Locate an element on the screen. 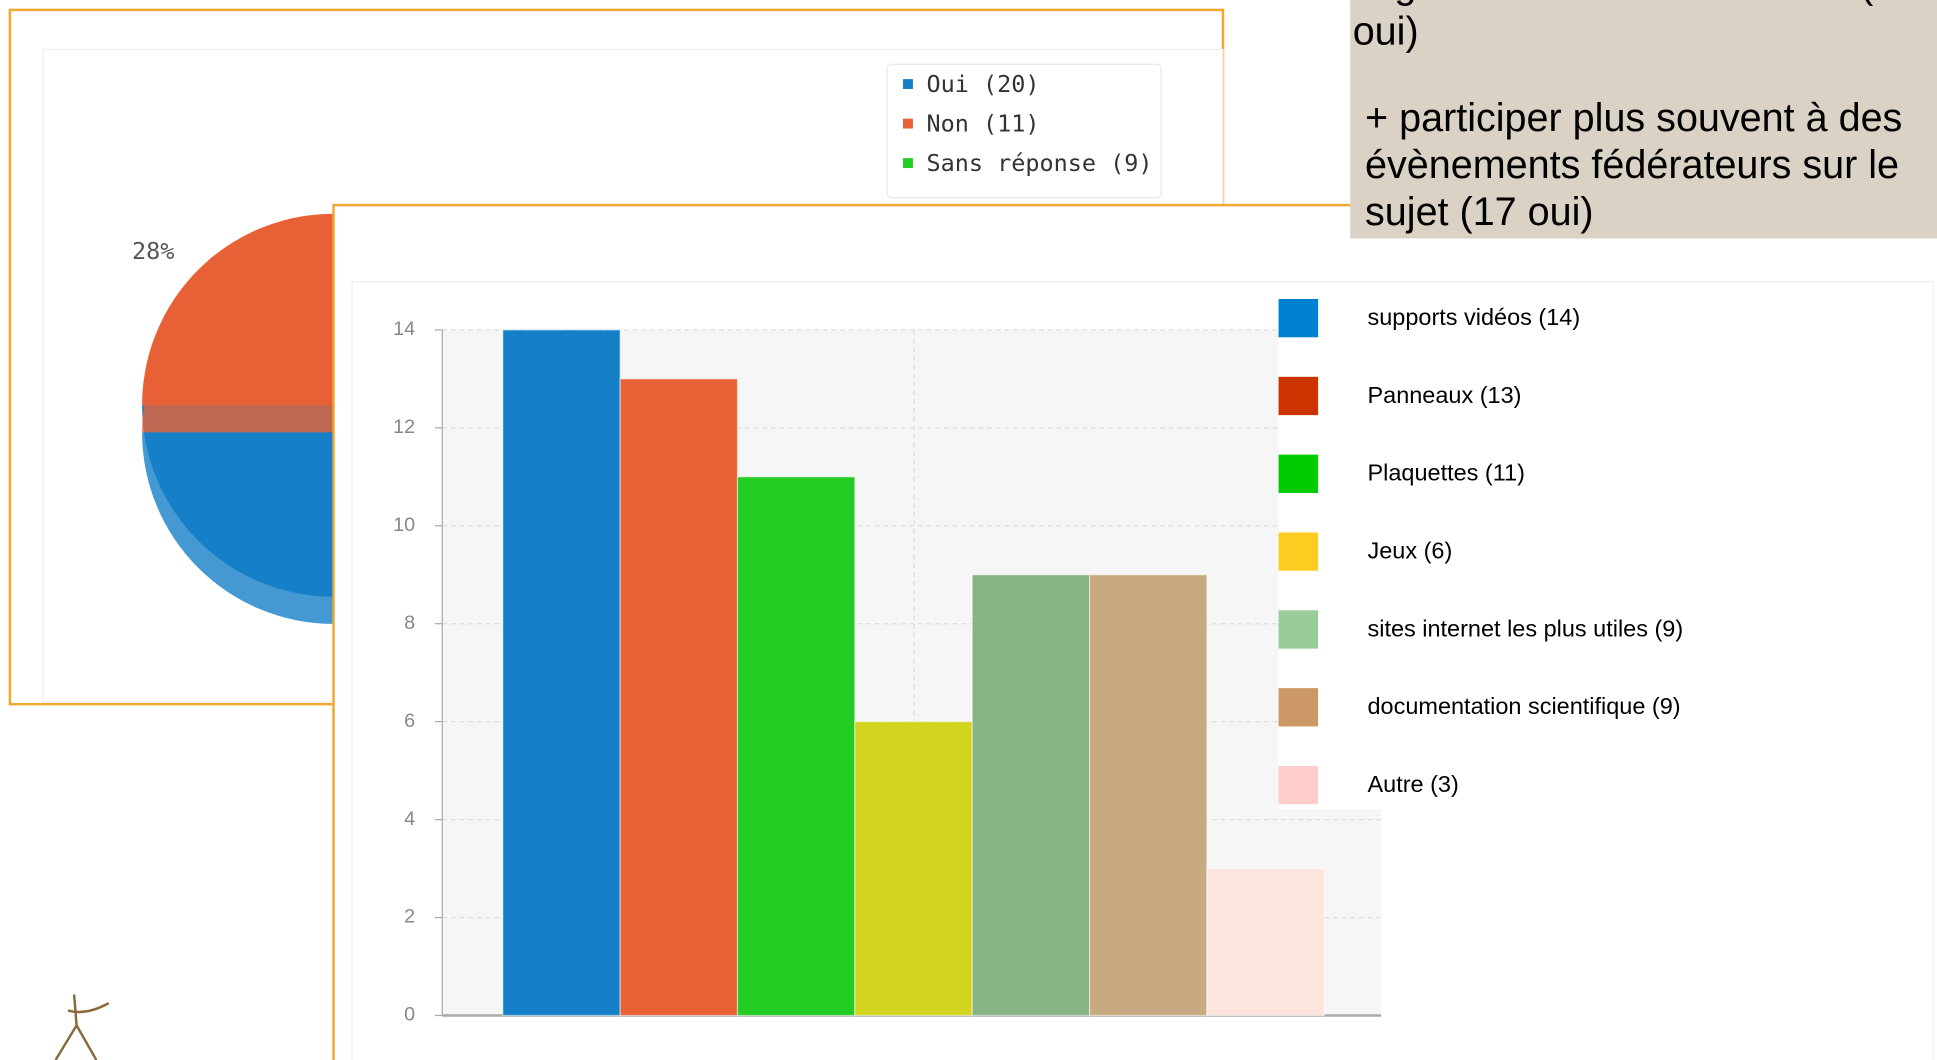 This screenshot has width=1937, height=1060. y-tick-label: 14 is located at coordinates (404, 329).